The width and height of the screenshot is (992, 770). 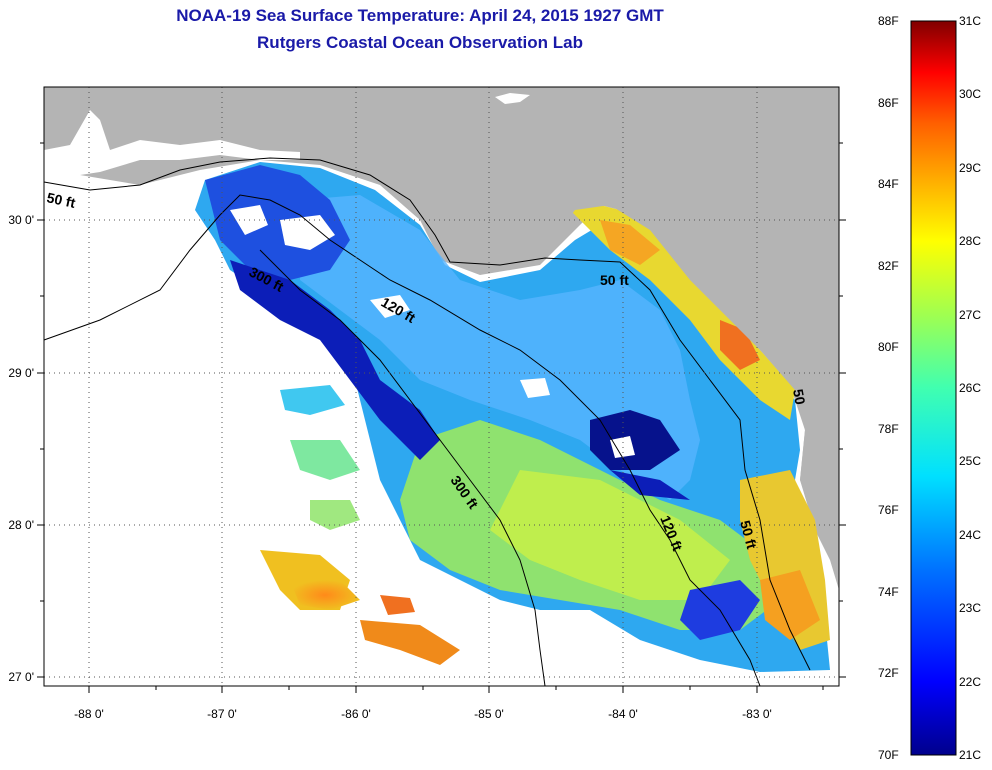 I want to click on colorbar-f-label: 80F, so click(x=888, y=347).